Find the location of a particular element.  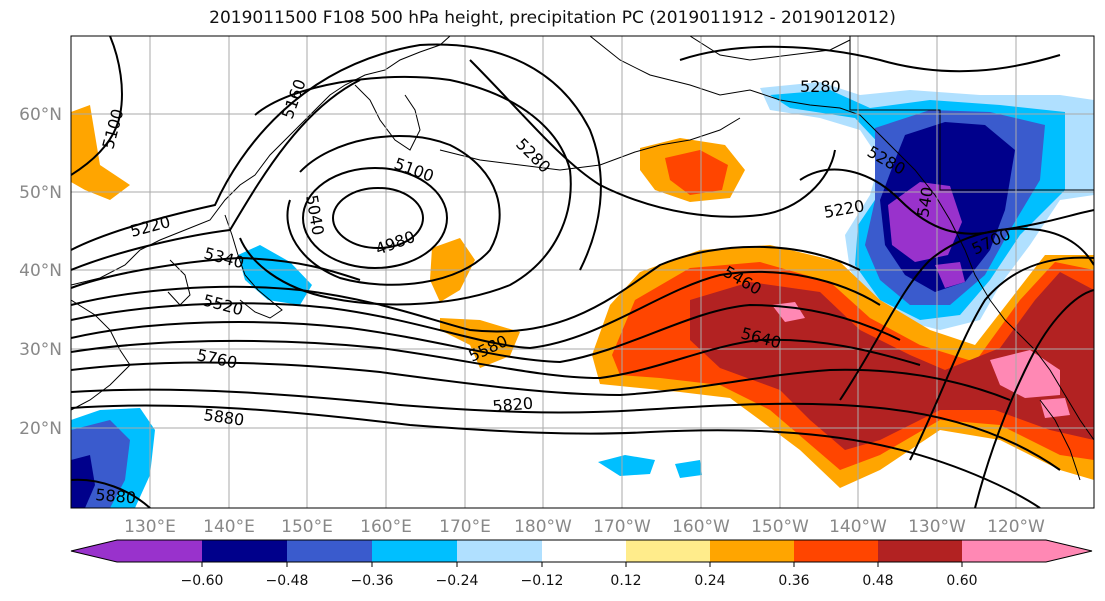

coastline-china is located at coordinates (101, 355).